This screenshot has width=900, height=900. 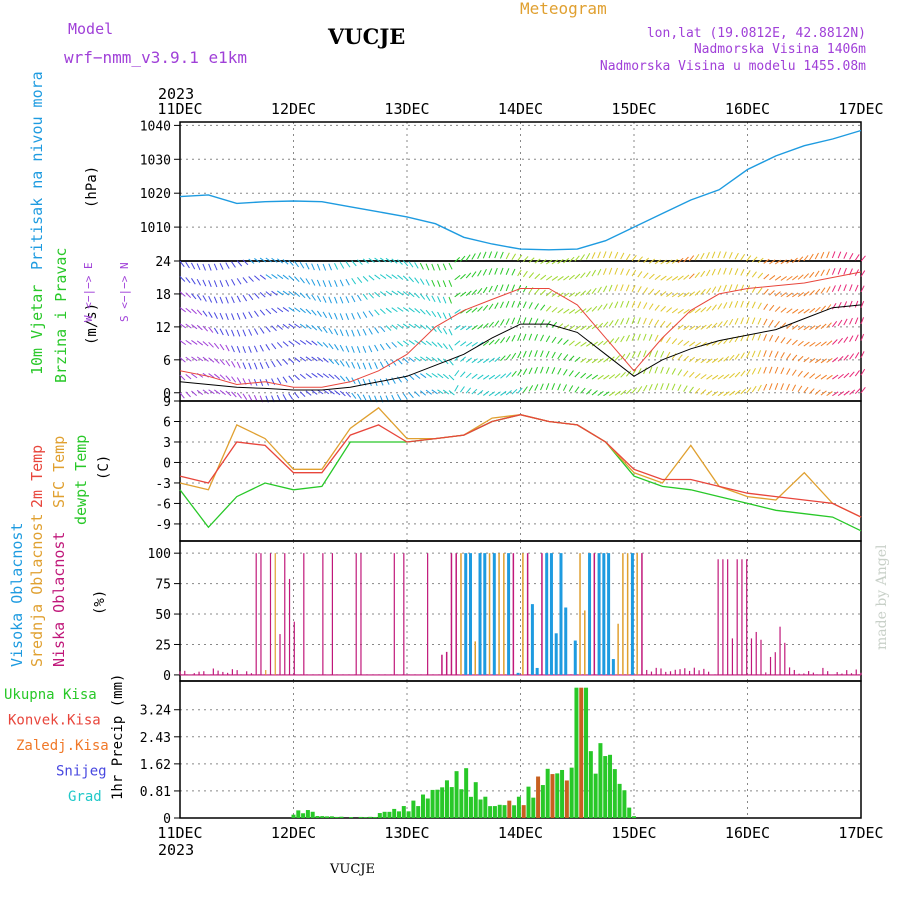 I want to click on legend-entry: Grad, so click(x=85, y=797).